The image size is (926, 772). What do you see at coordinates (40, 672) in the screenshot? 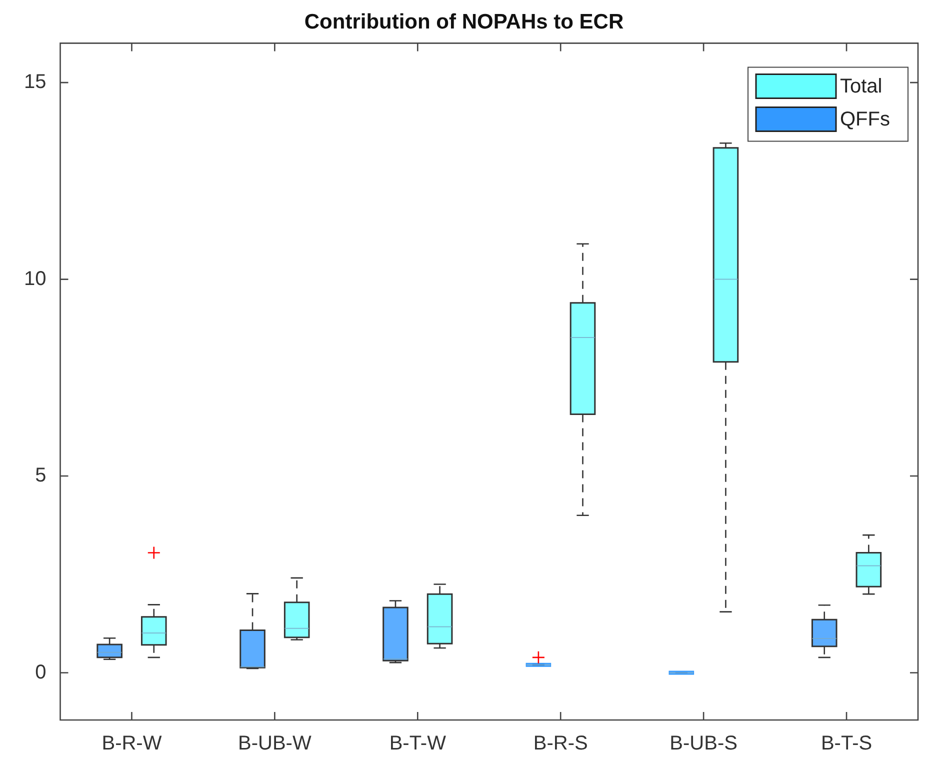
I see `y-tick-label: 0` at bounding box center [40, 672].